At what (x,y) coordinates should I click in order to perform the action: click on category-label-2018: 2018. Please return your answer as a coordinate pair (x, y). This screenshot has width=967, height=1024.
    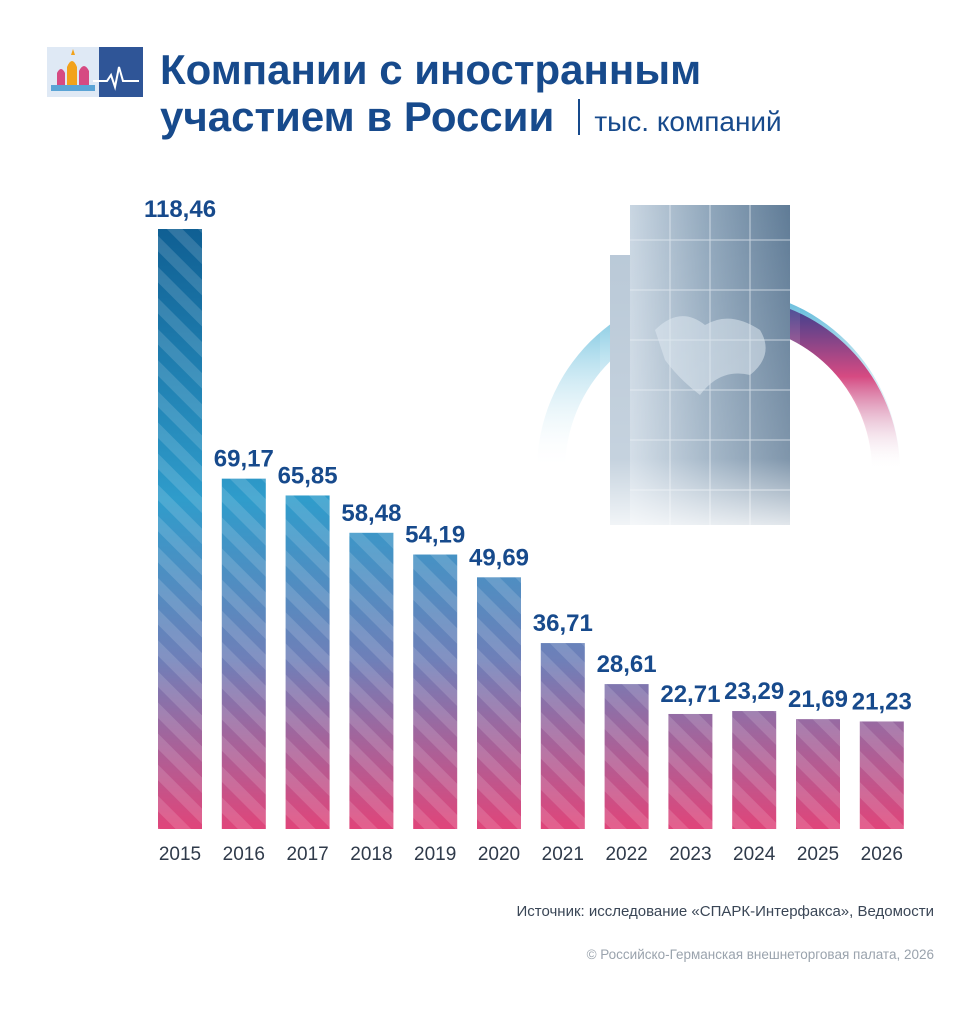
    Looking at the image, I should click on (371, 854).